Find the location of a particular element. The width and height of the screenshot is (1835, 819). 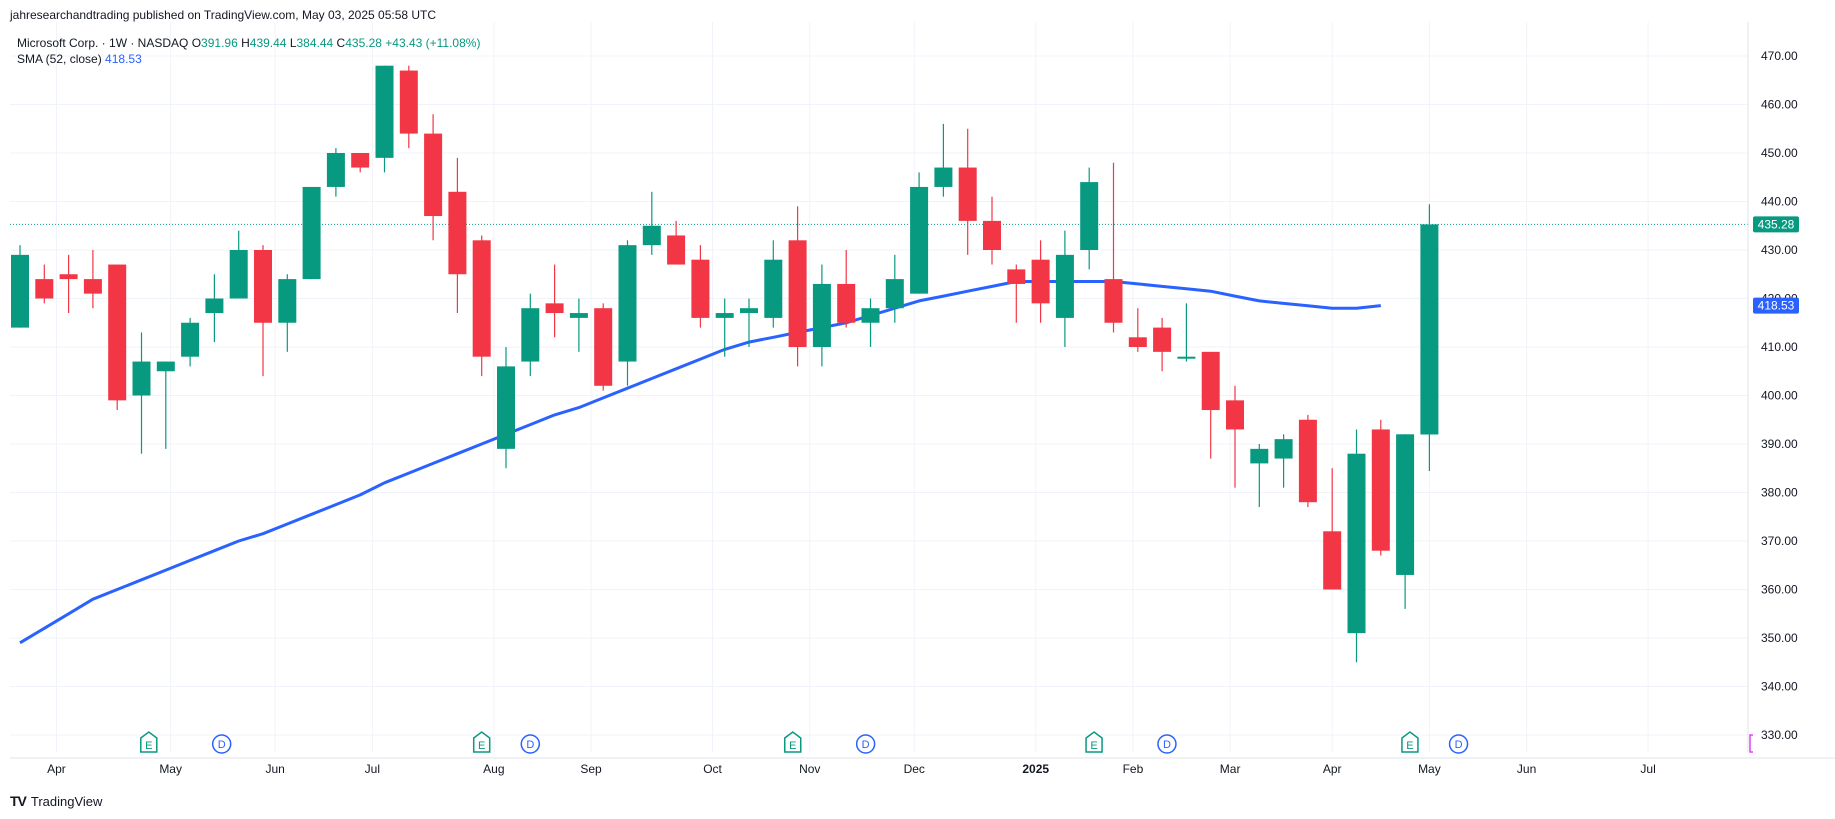

close-label: C is located at coordinates (341, 43).